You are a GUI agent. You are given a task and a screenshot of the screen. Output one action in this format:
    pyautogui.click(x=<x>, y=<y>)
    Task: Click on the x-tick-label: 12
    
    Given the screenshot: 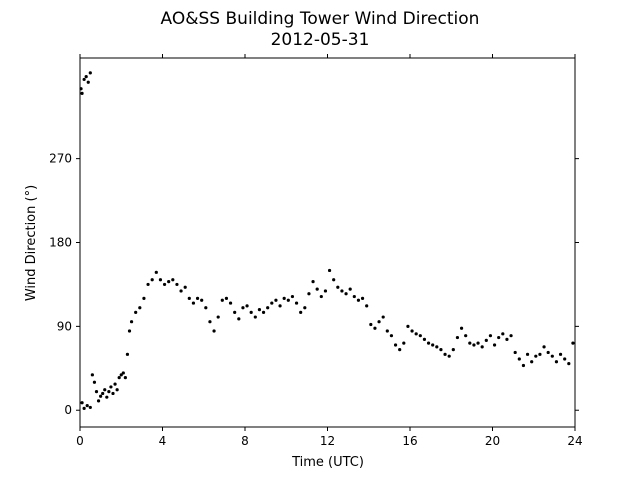 What is the action you would take?
    pyautogui.click(x=327, y=441)
    